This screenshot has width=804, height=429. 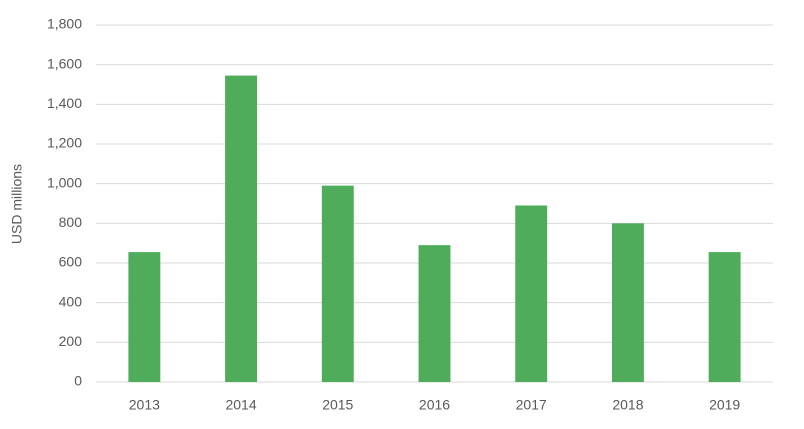 I want to click on y-tick-label: 200, so click(x=71, y=341).